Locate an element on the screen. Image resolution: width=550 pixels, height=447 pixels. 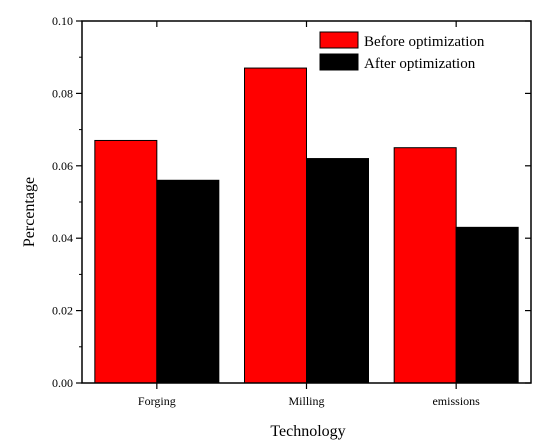
legend-swatch-after is located at coordinates (339, 62).